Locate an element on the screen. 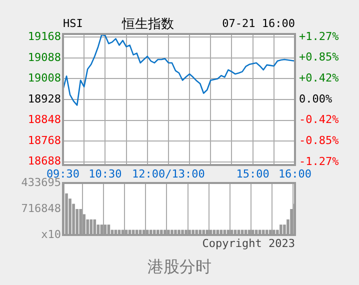  x-tick-label: 15:00 is located at coordinates (253, 173).